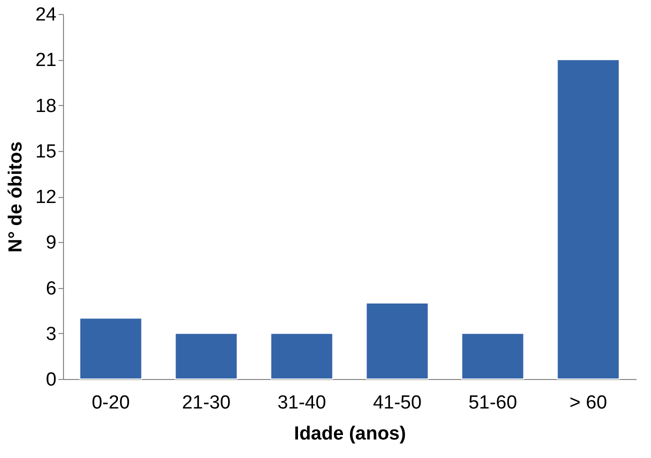 This screenshot has width=651, height=458. What do you see at coordinates (206, 403) in the screenshot?
I see `x-tick-label: 21-30` at bounding box center [206, 403].